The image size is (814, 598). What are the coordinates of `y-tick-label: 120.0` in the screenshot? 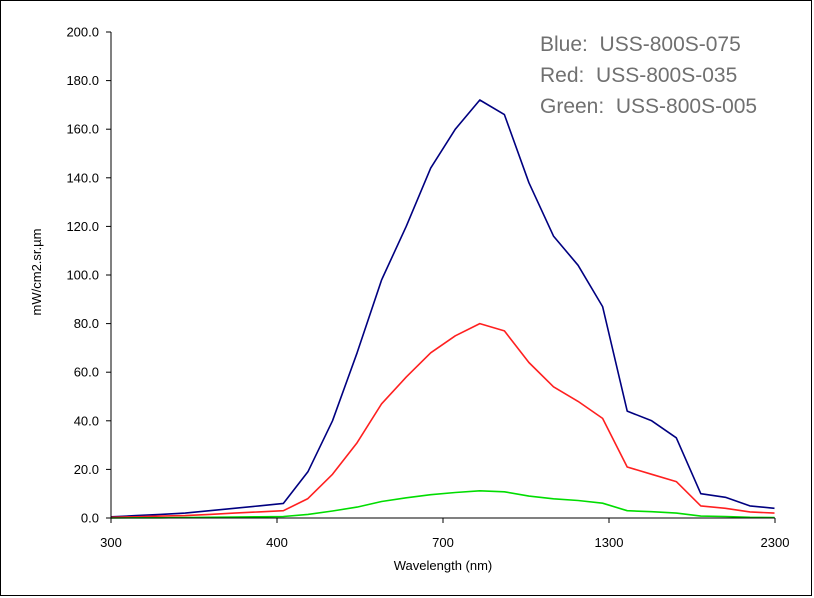 It's located at (82, 226).